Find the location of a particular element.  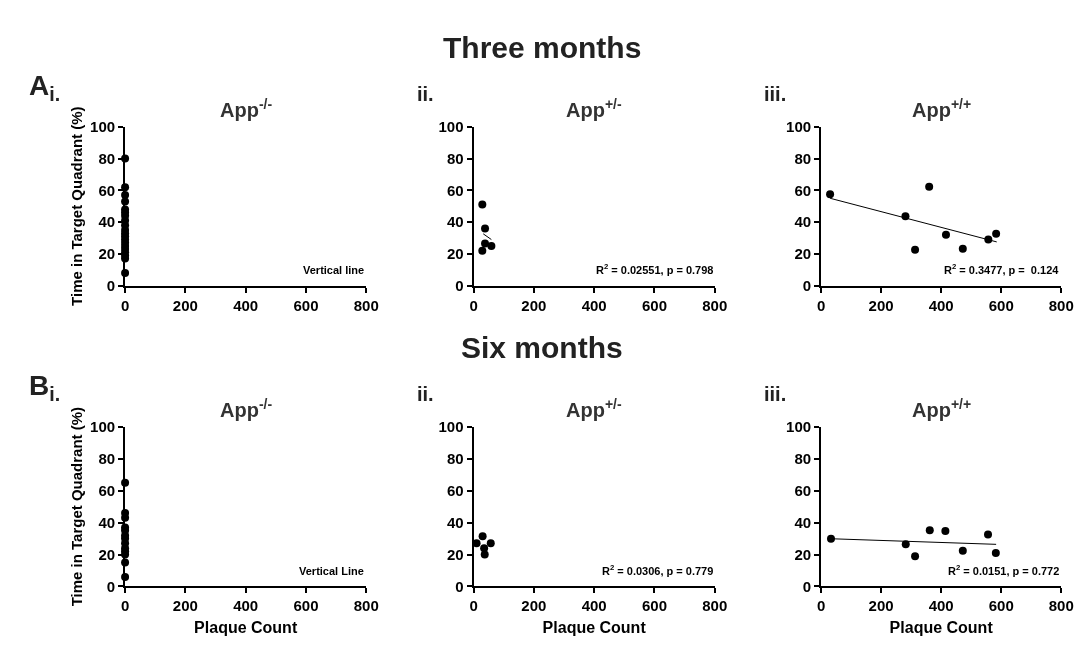

annotation: R$^{2}$ = 0.0306, p = 0.779 is located at coordinates (658, 570).